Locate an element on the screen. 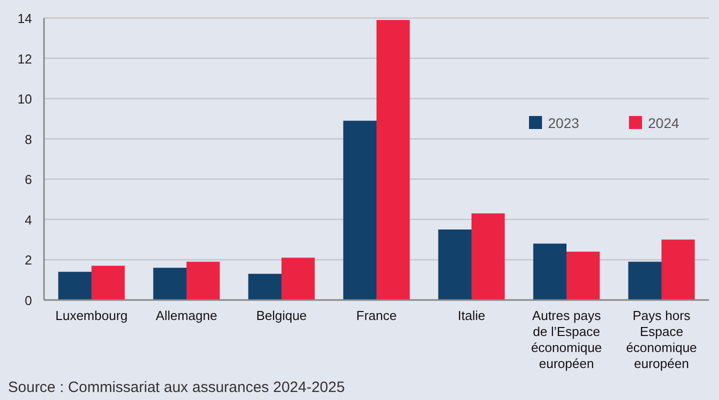 This screenshot has width=719, height=400. y-tick-label: 10 is located at coordinates (25, 99).